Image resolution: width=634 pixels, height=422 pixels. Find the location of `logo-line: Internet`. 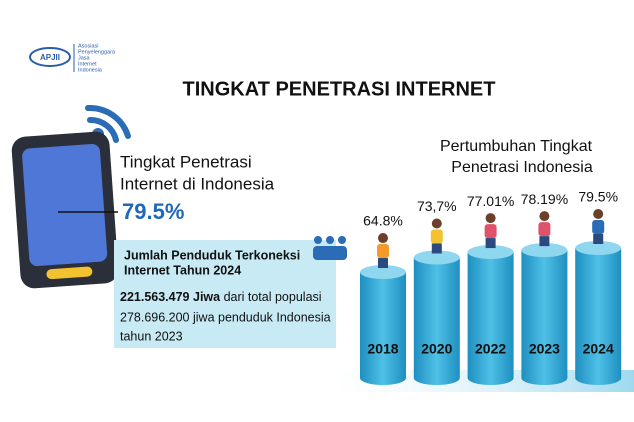

logo-line: Internet is located at coordinates (87, 64).